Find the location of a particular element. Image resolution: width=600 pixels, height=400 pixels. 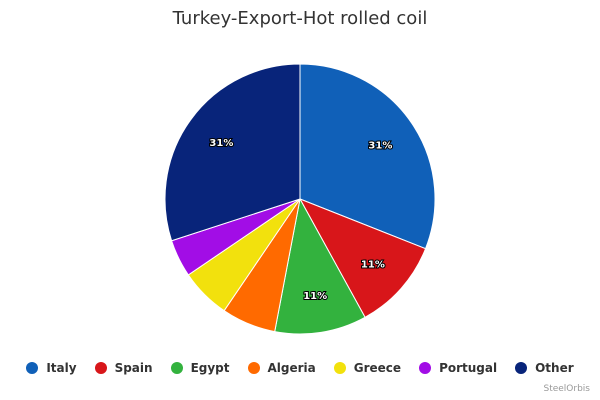

chart-credit: SteelOrbis is located at coordinates (566, 389).